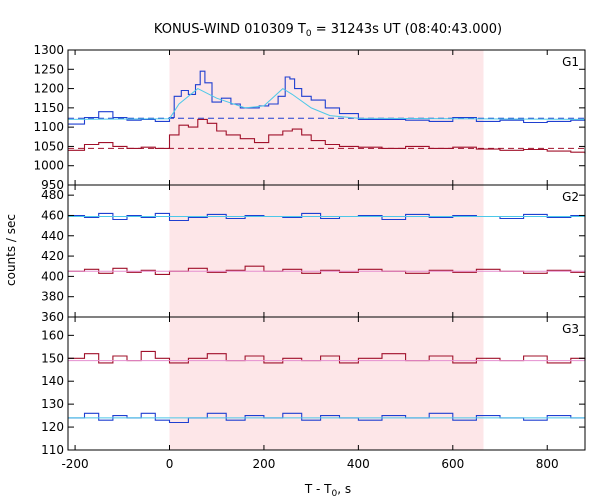 This screenshot has height=500, width=600. I want to click on x-tick-label: 200, so click(263, 464).